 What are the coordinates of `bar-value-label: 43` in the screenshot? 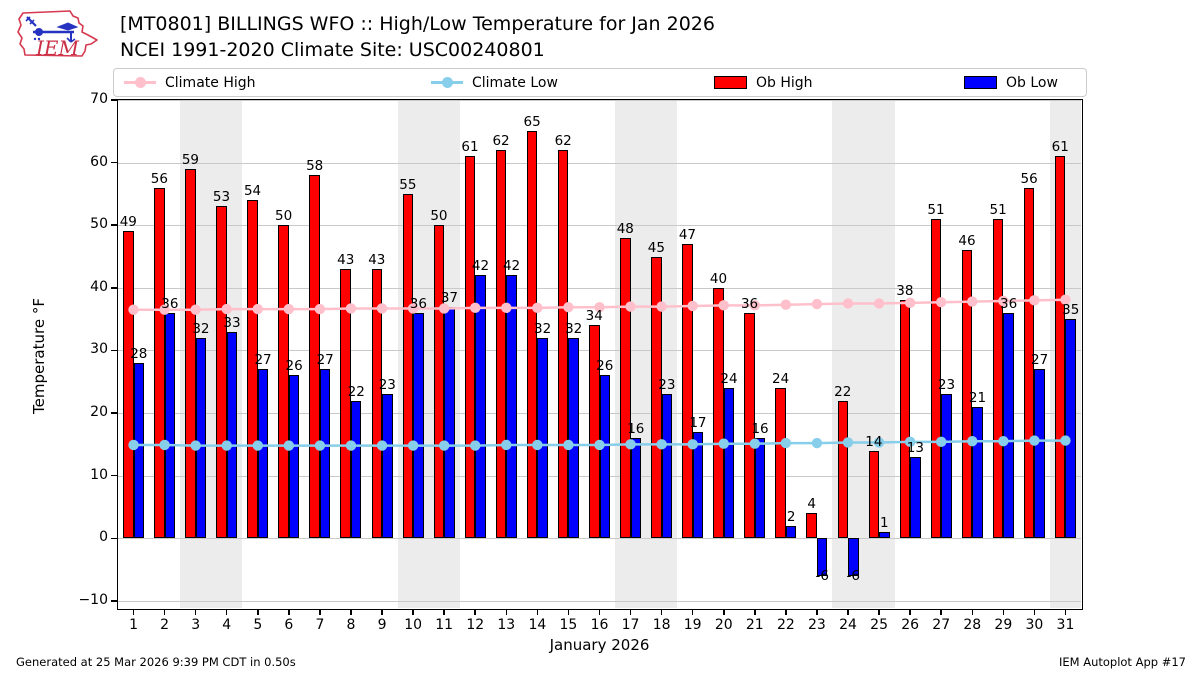 It's located at (346, 260).